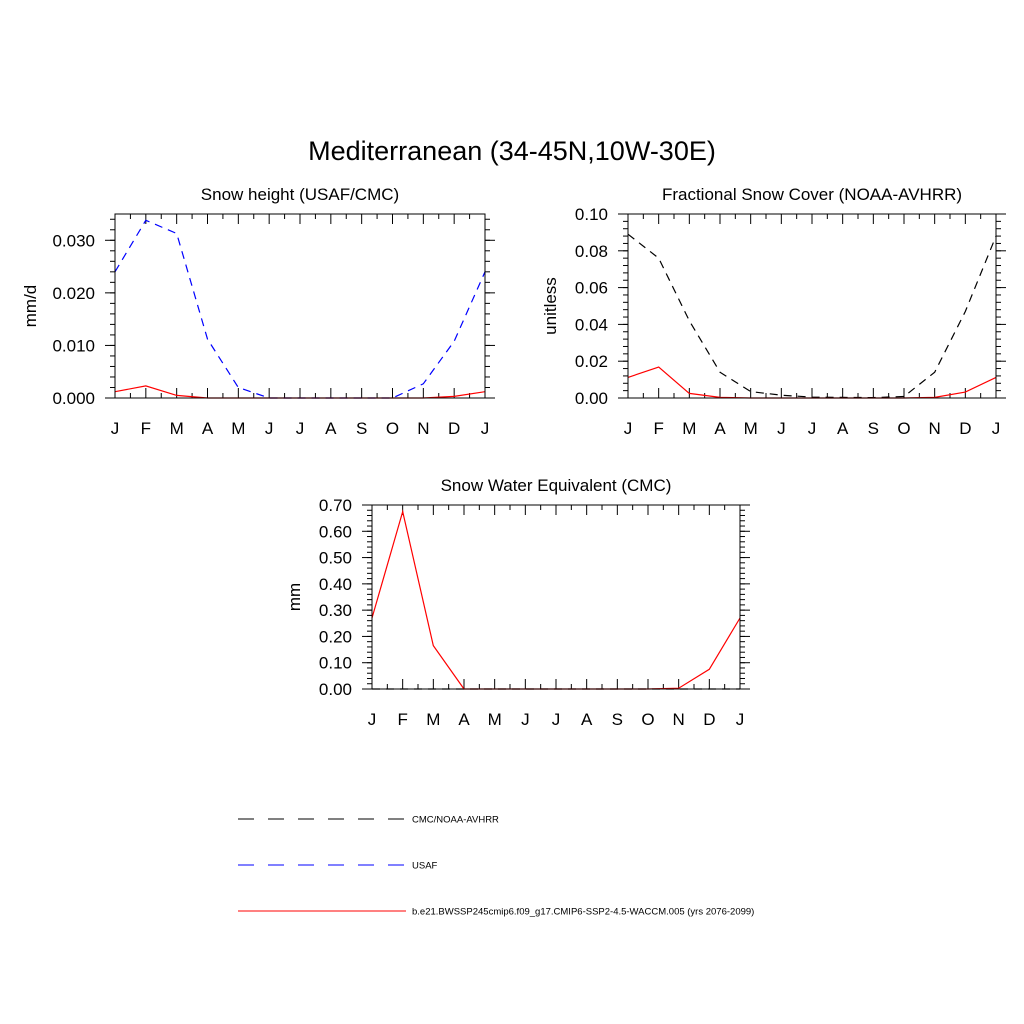  I want to click on legend-label: USAF, so click(425, 866).